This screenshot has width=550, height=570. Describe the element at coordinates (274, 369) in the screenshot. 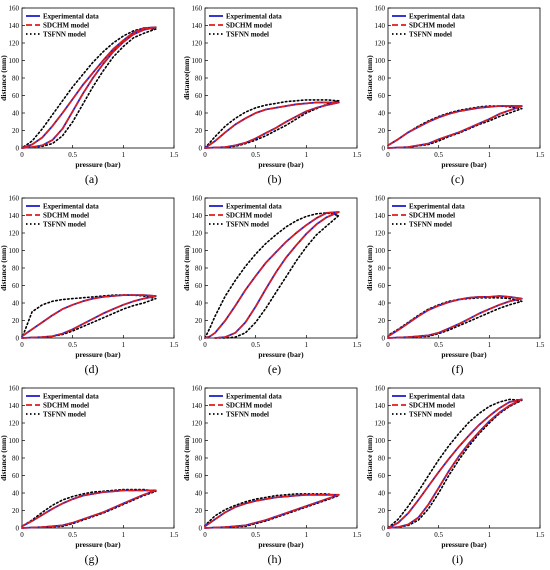

I see `panel-label: (e)` at that location.